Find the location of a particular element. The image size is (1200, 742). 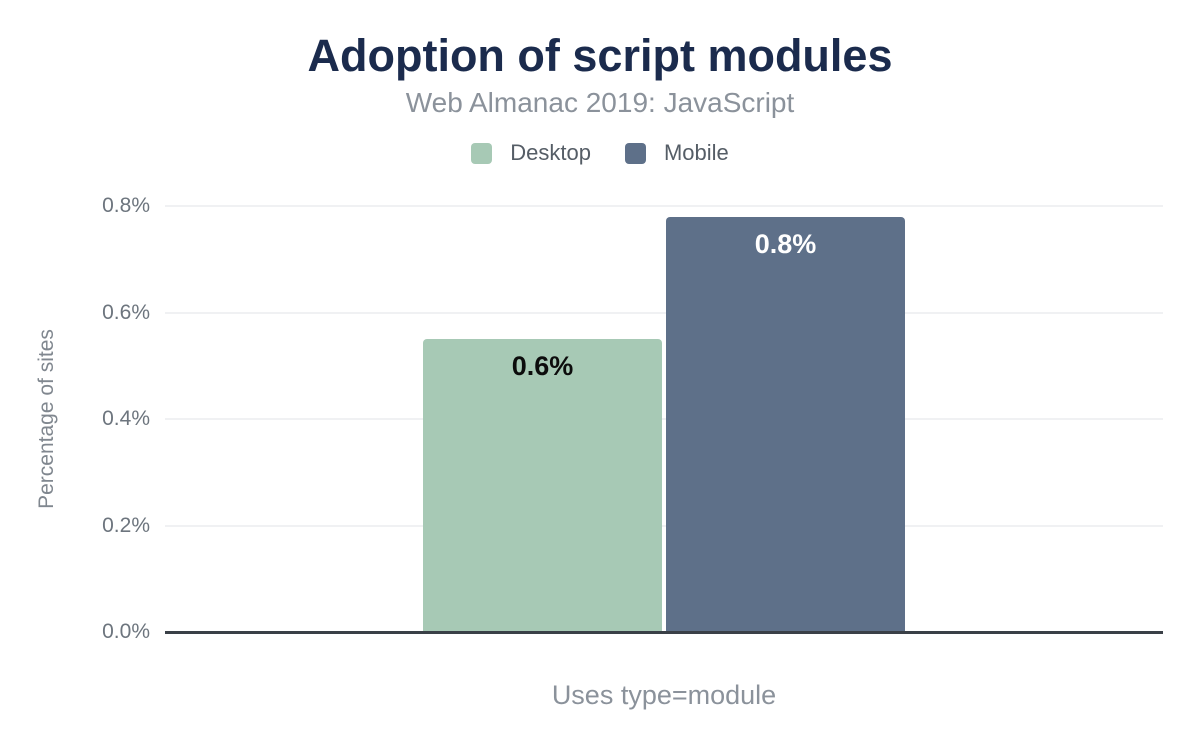

legend-item-mobile: Mobile is located at coordinates (676, 153).